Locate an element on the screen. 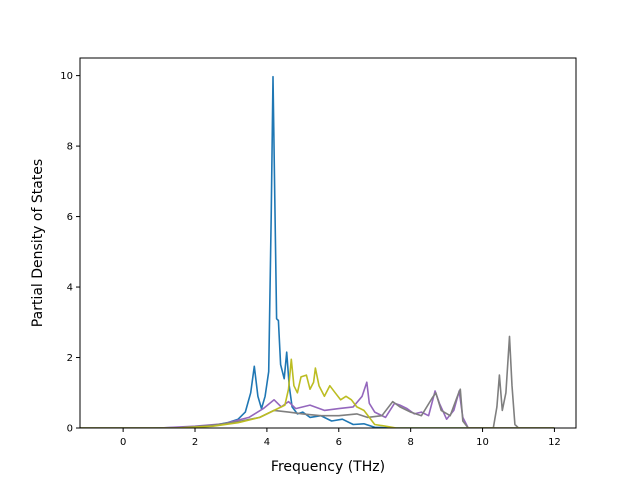 Image resolution: width=640 pixels, height=480 pixels. x-tick-label: 4 is located at coordinates (267, 442).